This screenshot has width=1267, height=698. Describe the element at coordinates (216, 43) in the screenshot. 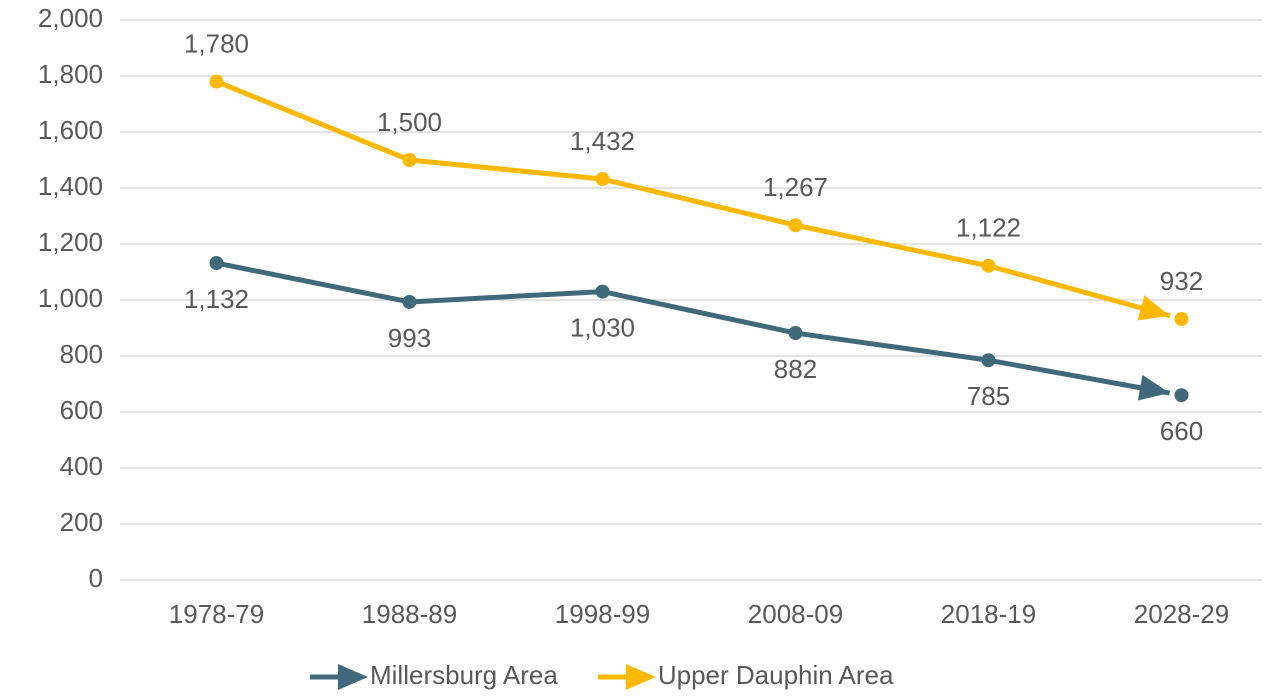

I see `data-label: 1,780` at that location.